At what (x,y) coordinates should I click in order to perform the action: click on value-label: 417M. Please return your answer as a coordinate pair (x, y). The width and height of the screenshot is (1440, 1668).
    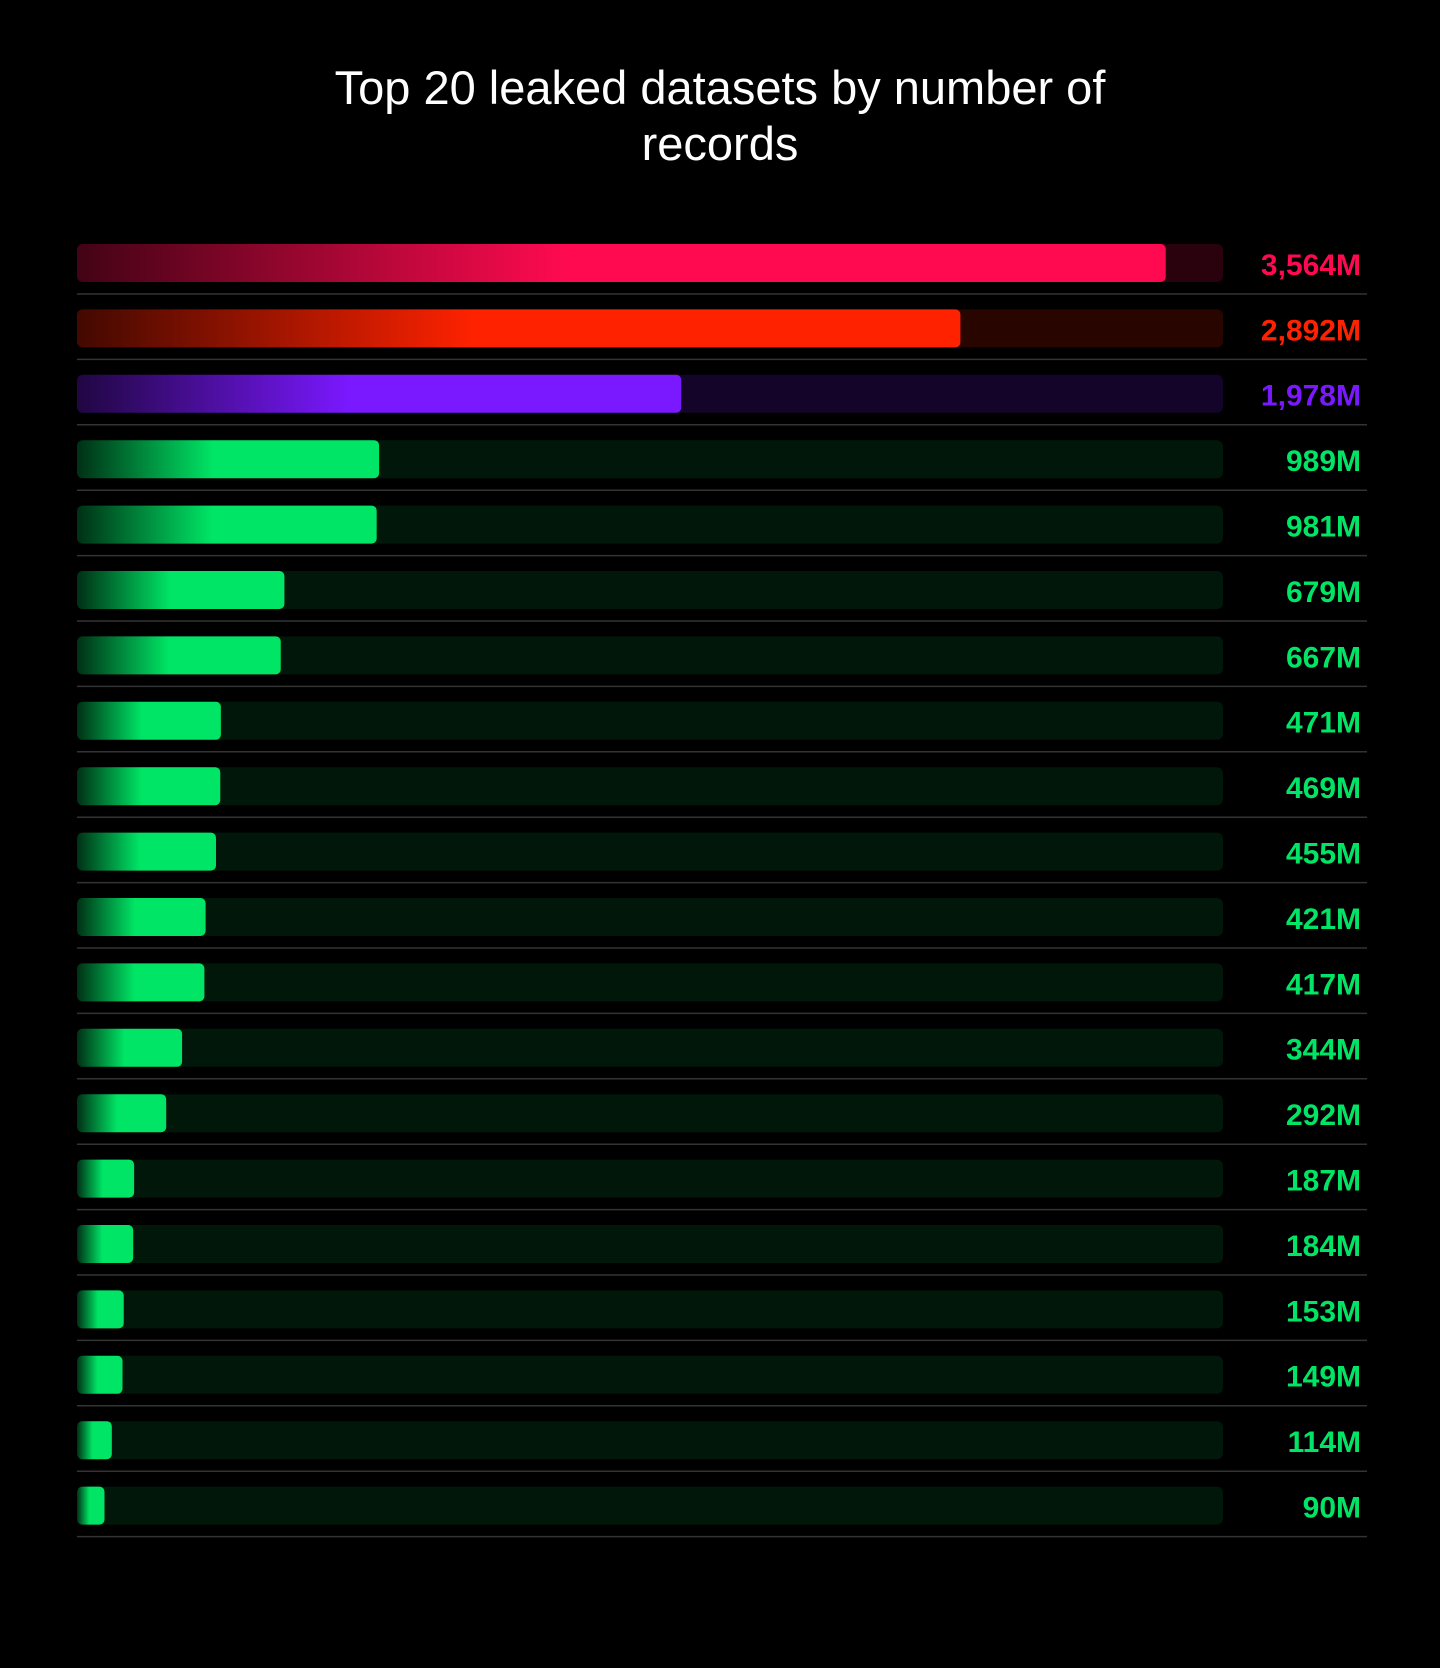
    Looking at the image, I should click on (1323, 984).